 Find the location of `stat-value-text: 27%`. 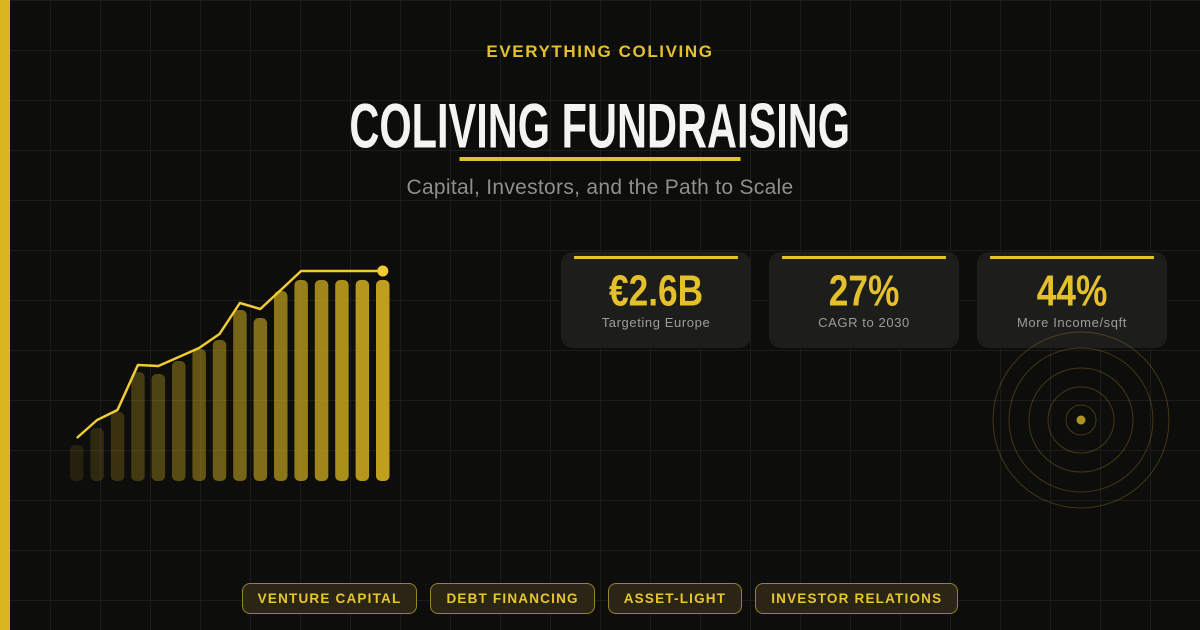

stat-value-text: 27% is located at coordinates (864, 290).